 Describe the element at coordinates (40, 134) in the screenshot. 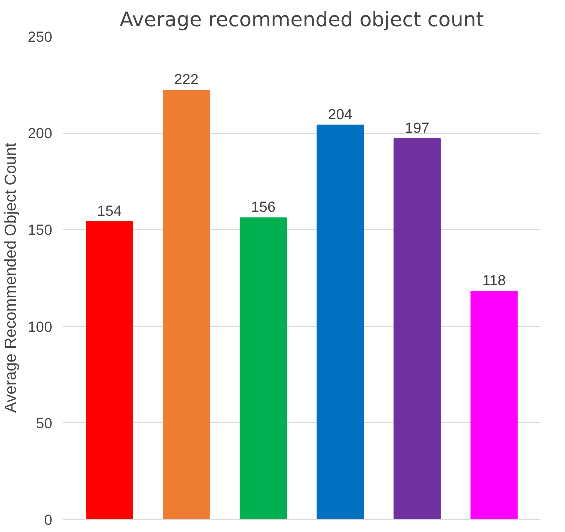

I see `y-tick-label: 200` at that location.